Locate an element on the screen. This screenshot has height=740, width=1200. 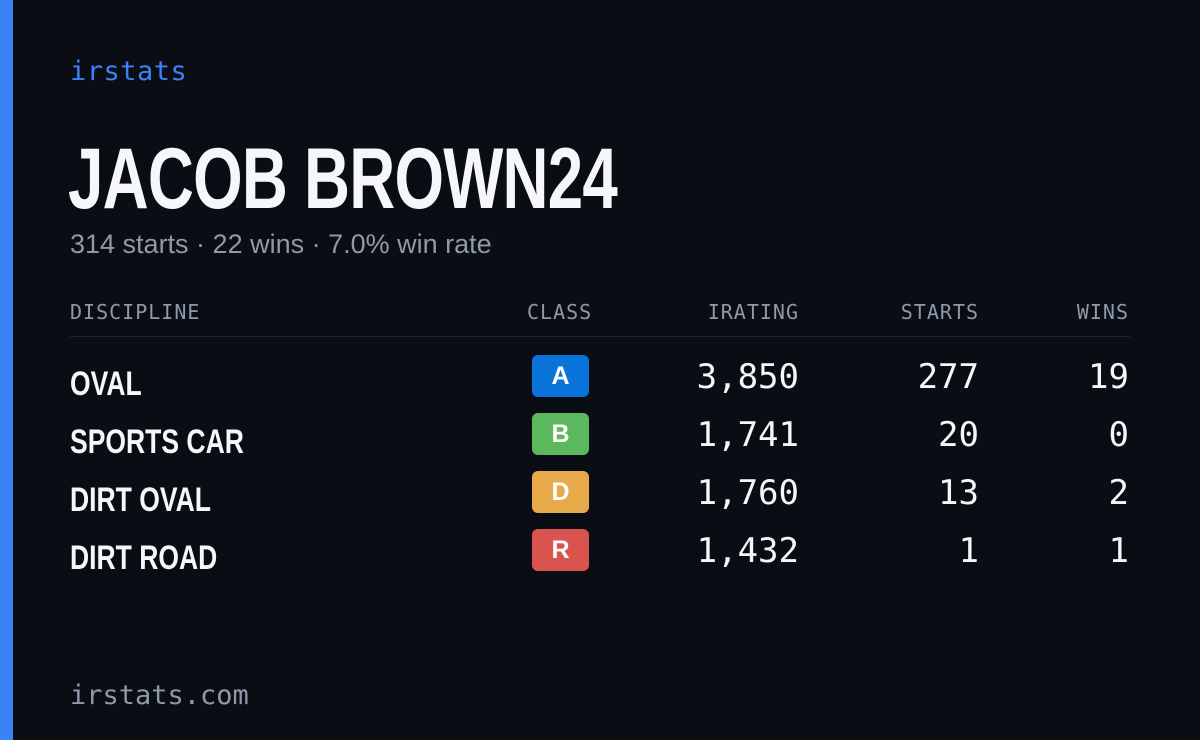
discipline-name: SPORTS CAR is located at coordinates (157, 442).